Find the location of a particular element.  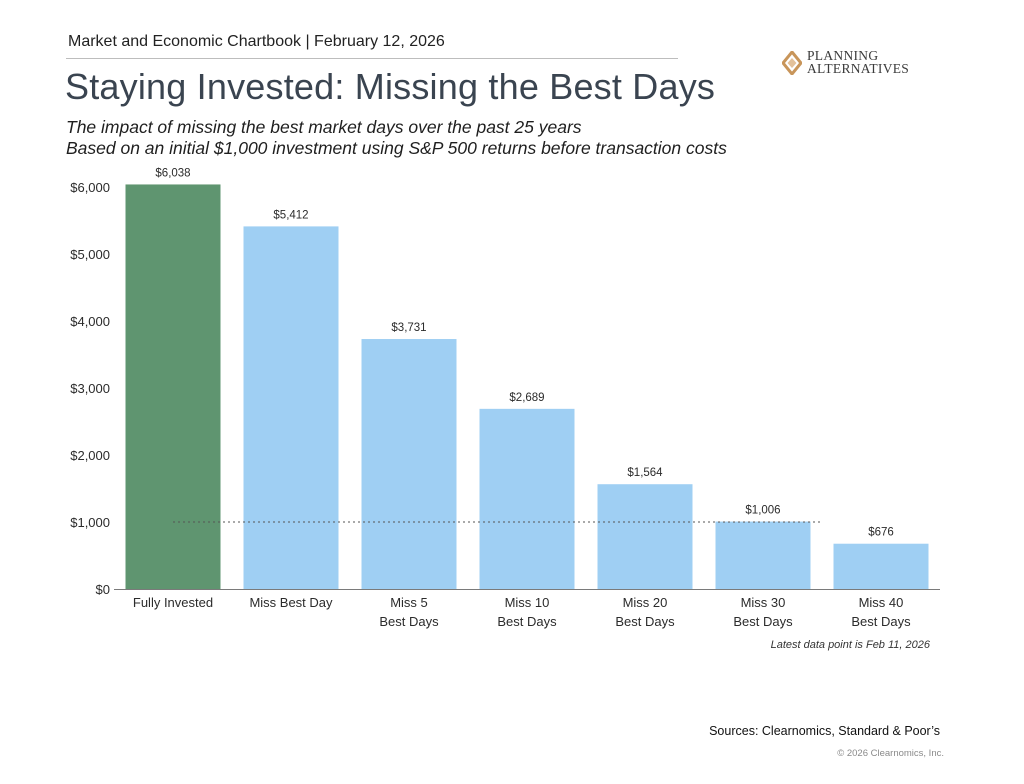

data-label: $676 is located at coordinates (881, 533).